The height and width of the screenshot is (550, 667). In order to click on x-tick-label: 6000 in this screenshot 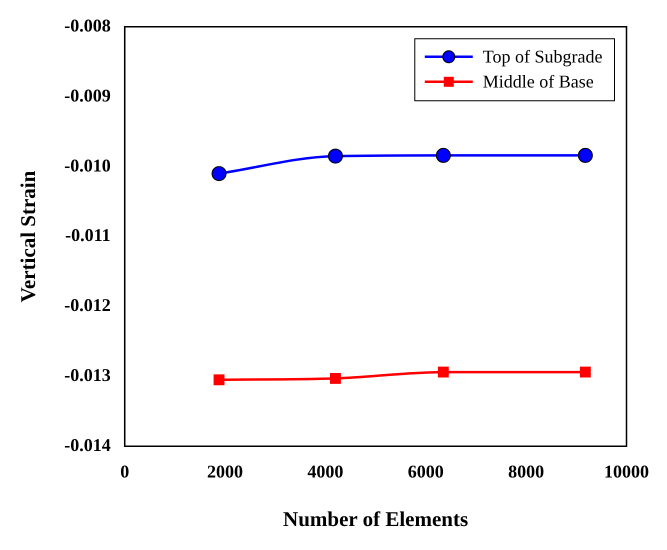, I will do `click(426, 472)`.